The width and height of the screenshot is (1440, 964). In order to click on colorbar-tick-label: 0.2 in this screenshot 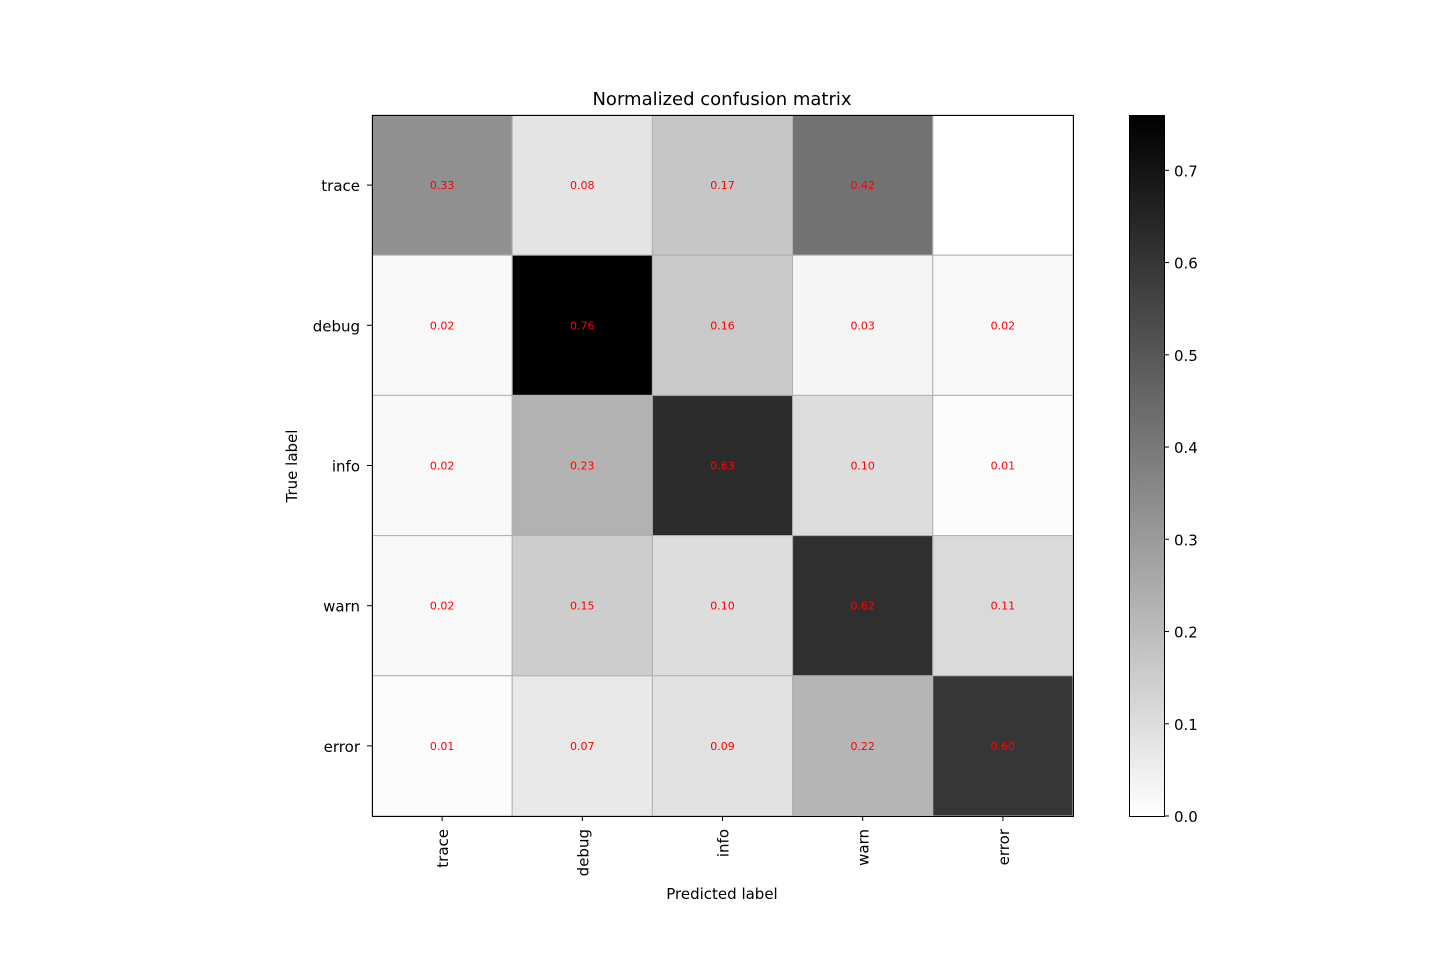, I will do `click(1186, 633)`.